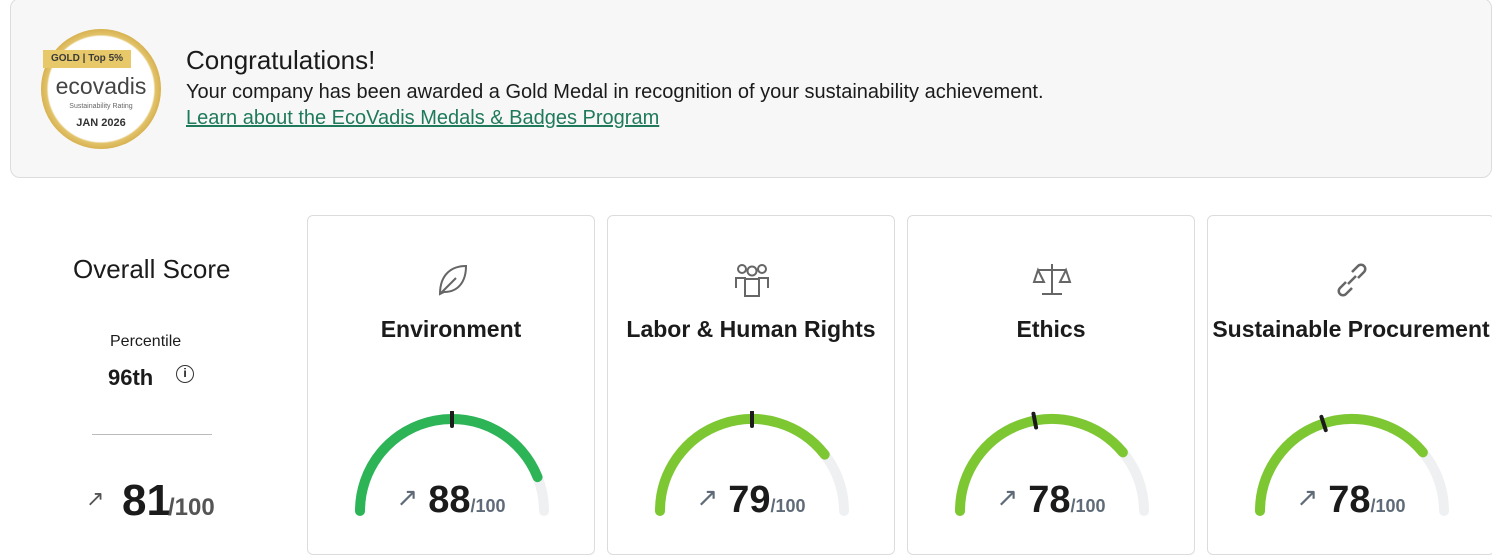  I want to click on theme-name: Sustainable Procurement, so click(1351, 329).